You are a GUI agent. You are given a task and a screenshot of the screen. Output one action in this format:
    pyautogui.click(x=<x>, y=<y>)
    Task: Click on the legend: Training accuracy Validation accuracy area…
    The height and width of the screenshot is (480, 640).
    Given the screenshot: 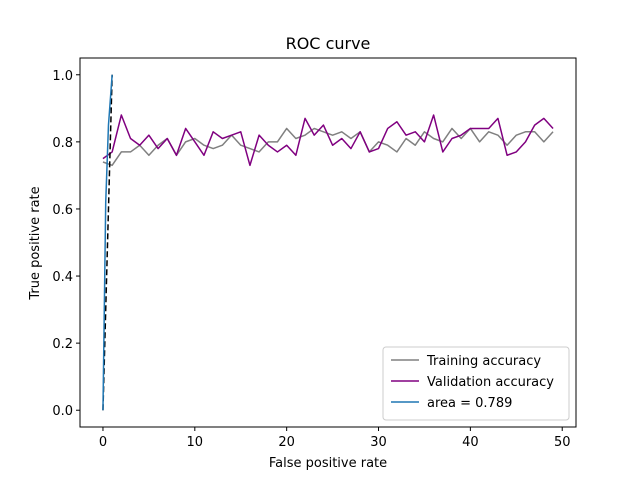 What is the action you would take?
    pyautogui.click(x=476, y=383)
    